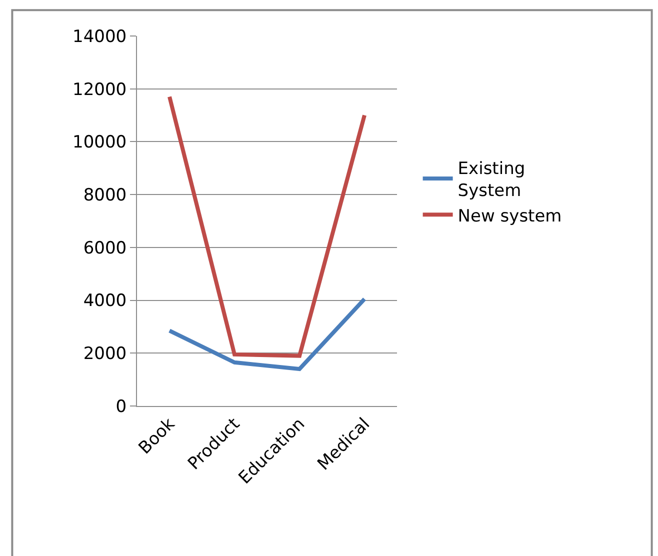  Describe the element at coordinates (99, 36) in the screenshot. I see `y-tick-label: 14000` at that location.